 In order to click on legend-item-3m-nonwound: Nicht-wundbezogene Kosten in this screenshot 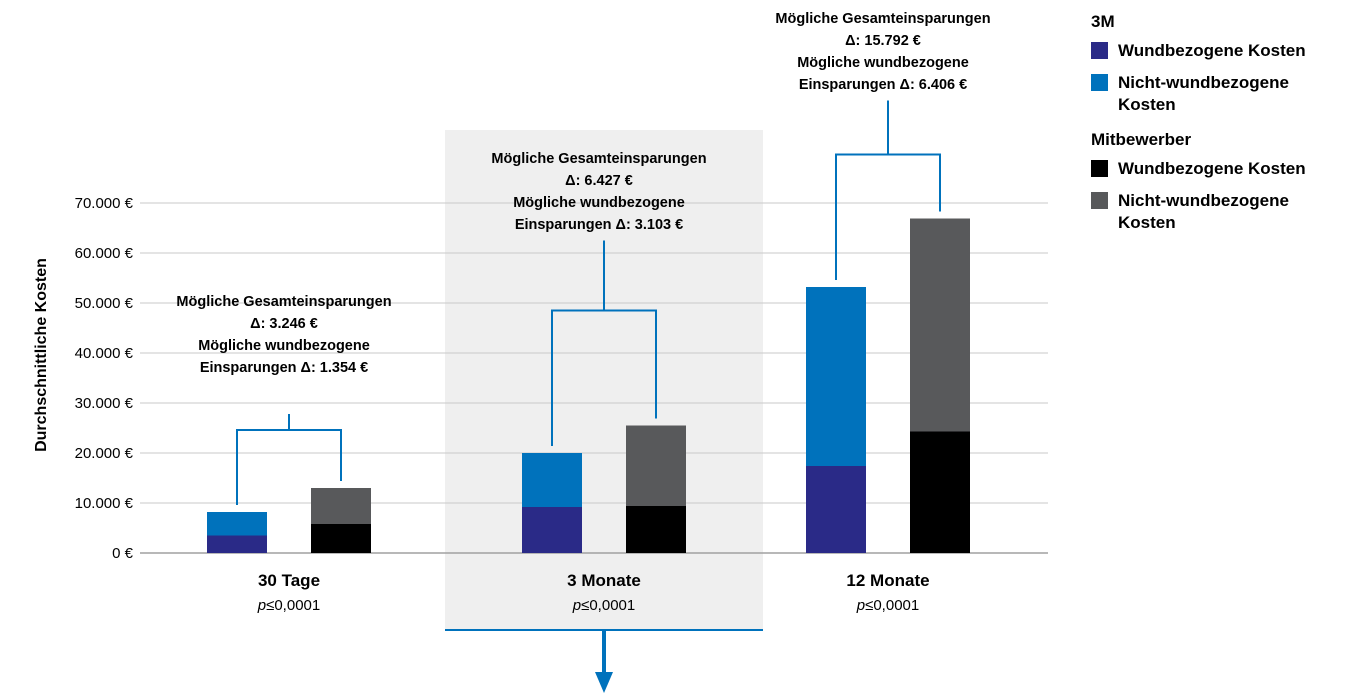, I will do `click(1224, 94)`.